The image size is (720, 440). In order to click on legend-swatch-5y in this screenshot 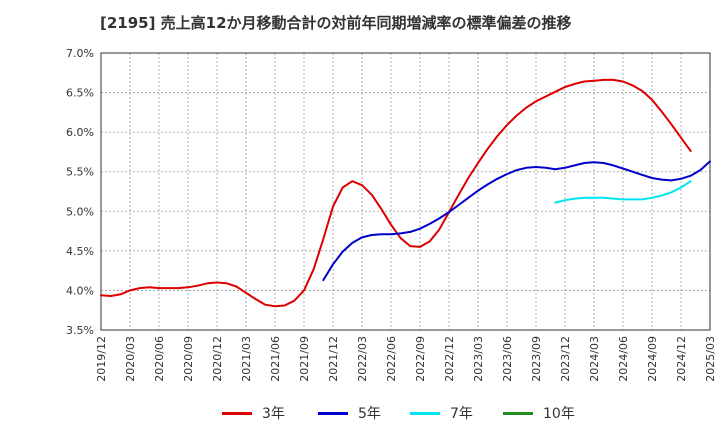, I will do `click(333, 413)`.